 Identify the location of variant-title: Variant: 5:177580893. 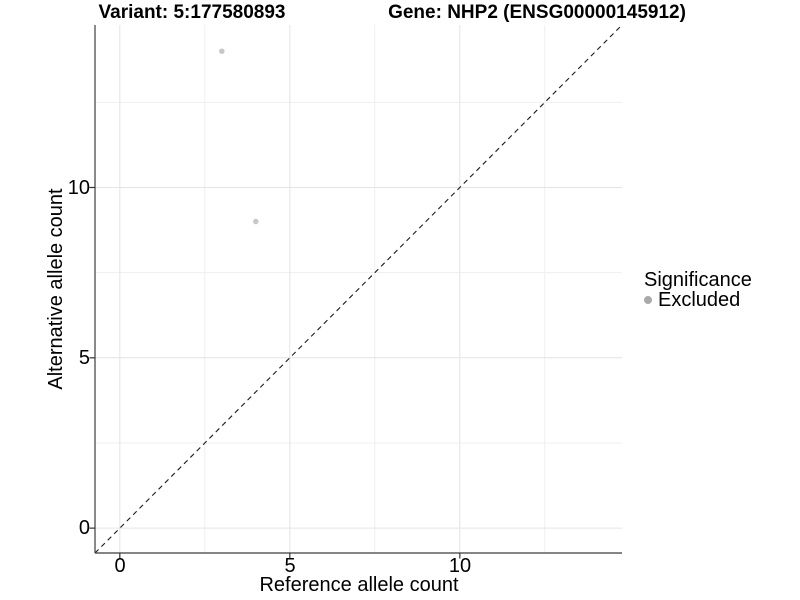
(192, 12).